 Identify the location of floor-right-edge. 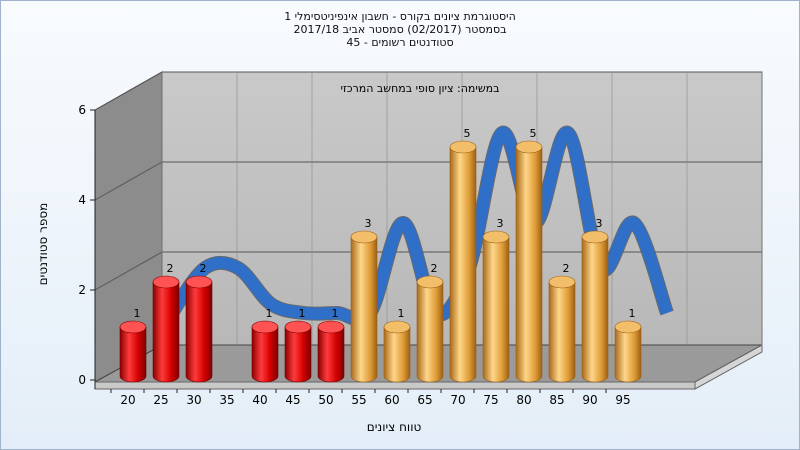
(728, 367).